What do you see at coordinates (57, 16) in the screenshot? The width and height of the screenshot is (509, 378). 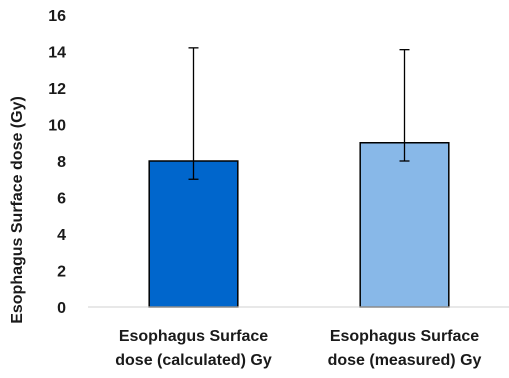 I see `y-tick-label: 16` at bounding box center [57, 16].